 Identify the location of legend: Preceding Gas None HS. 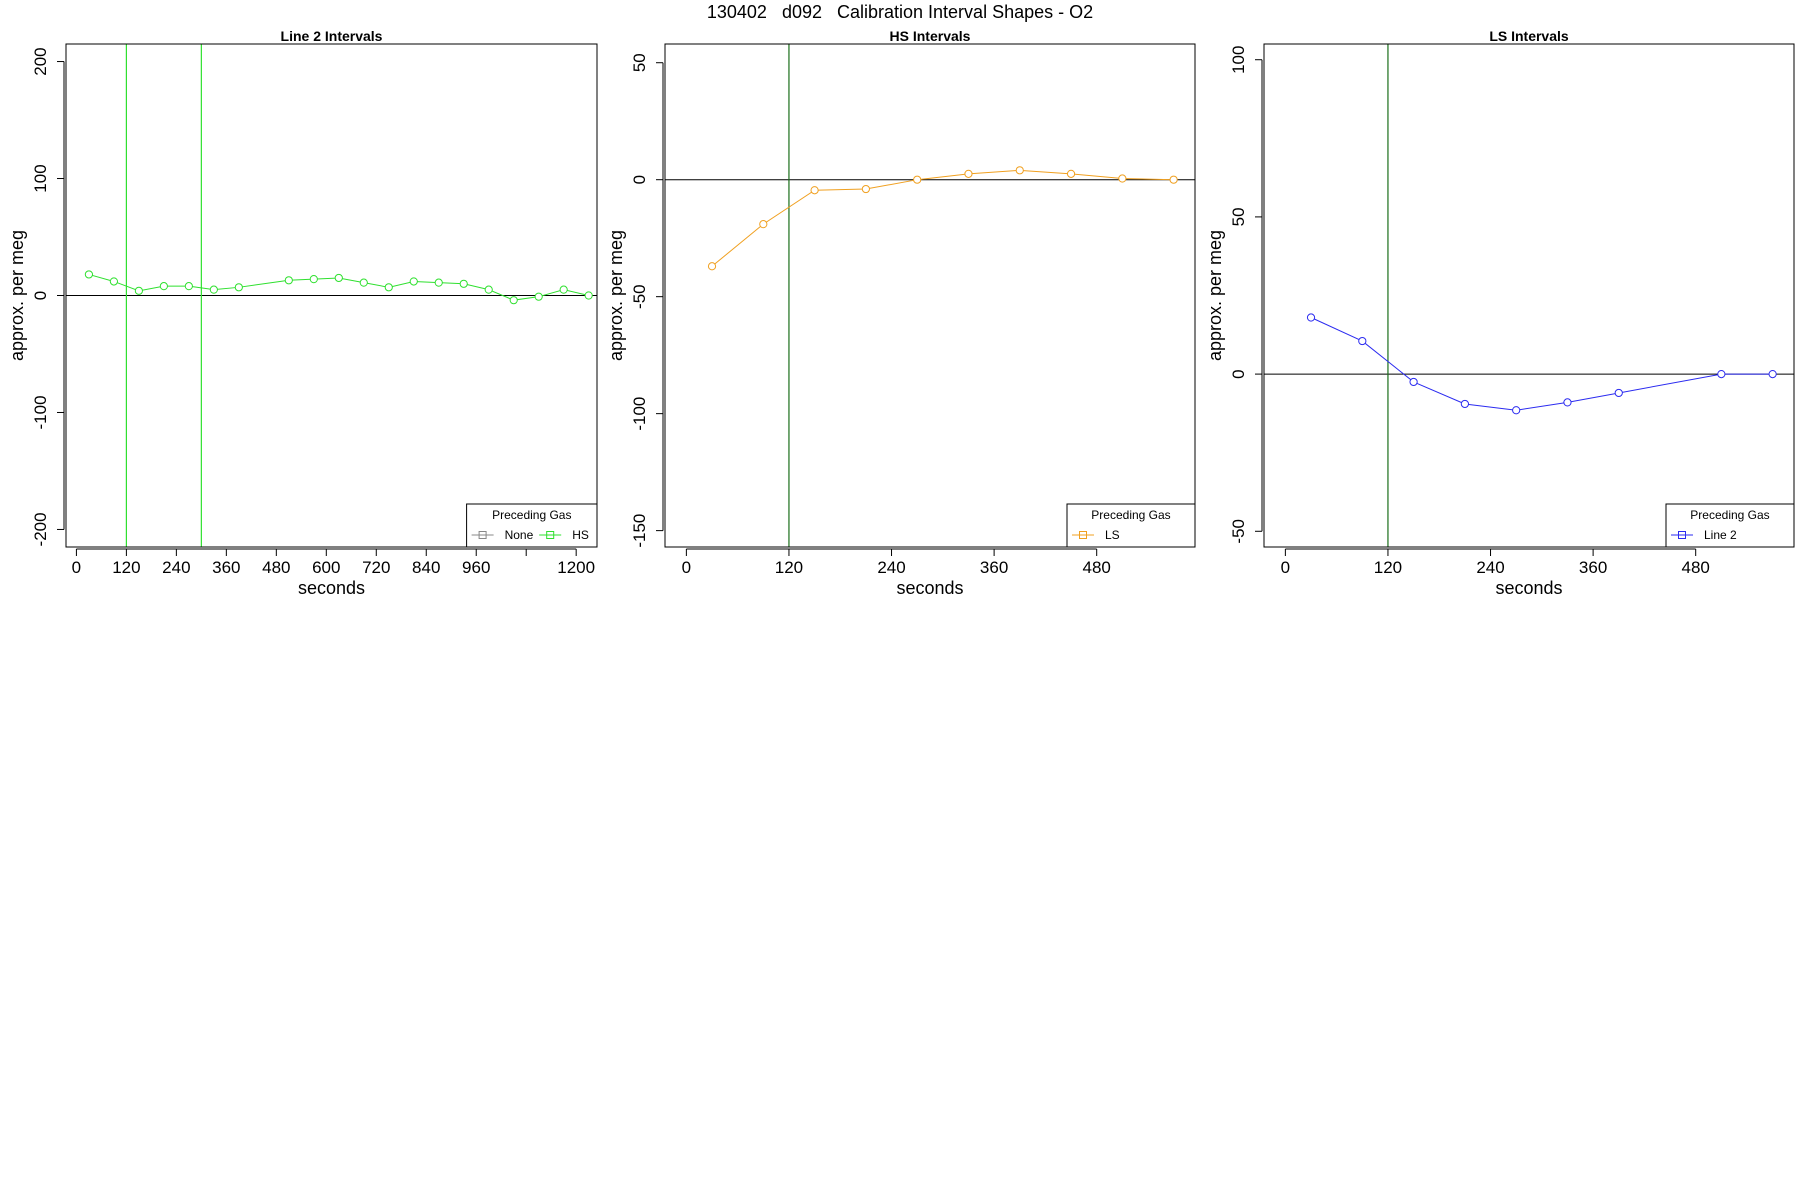
(532, 525).